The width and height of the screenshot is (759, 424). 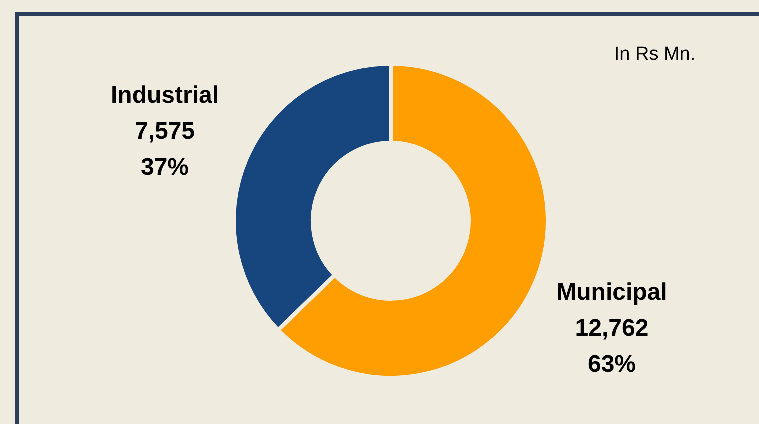 I want to click on text: In Rs Mn., so click(x=655, y=54).